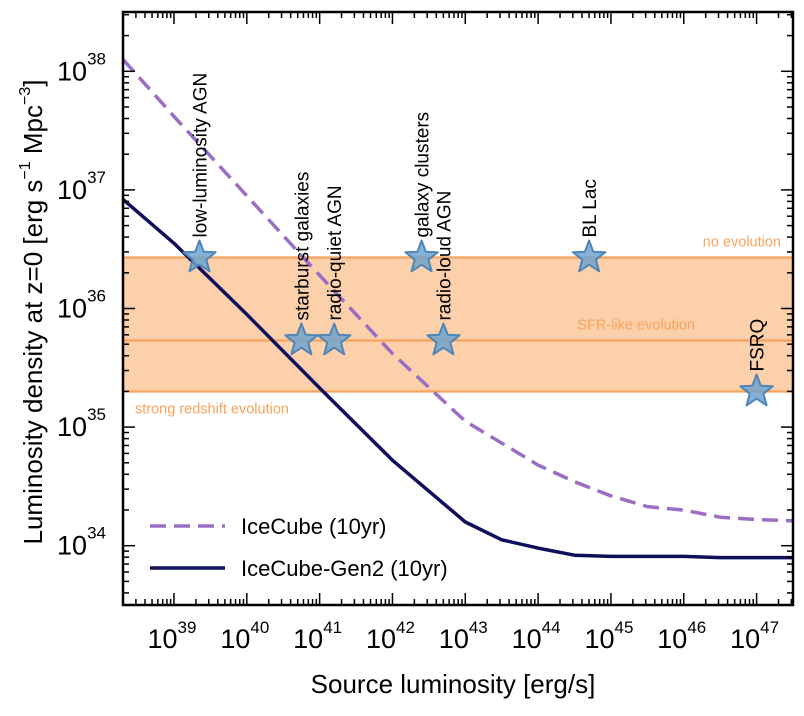 The width and height of the screenshot is (804, 716). I want to click on y-tick-label: 1035, so click(81, 423).